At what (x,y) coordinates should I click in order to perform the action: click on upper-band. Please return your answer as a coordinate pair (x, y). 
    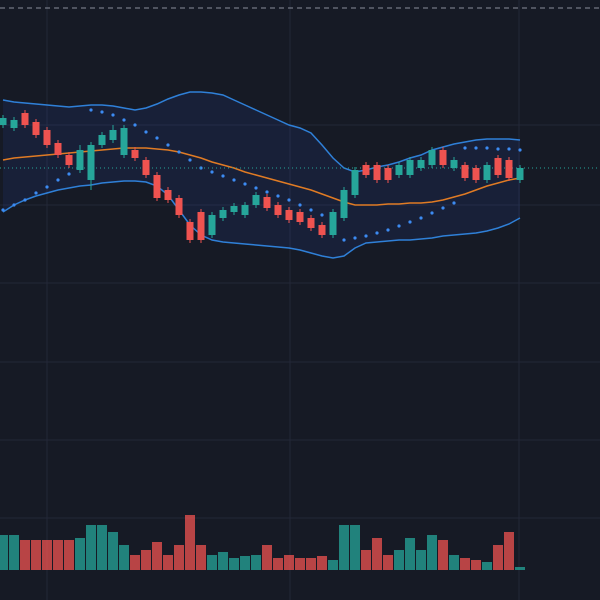
    Looking at the image, I should click on (261, 132).